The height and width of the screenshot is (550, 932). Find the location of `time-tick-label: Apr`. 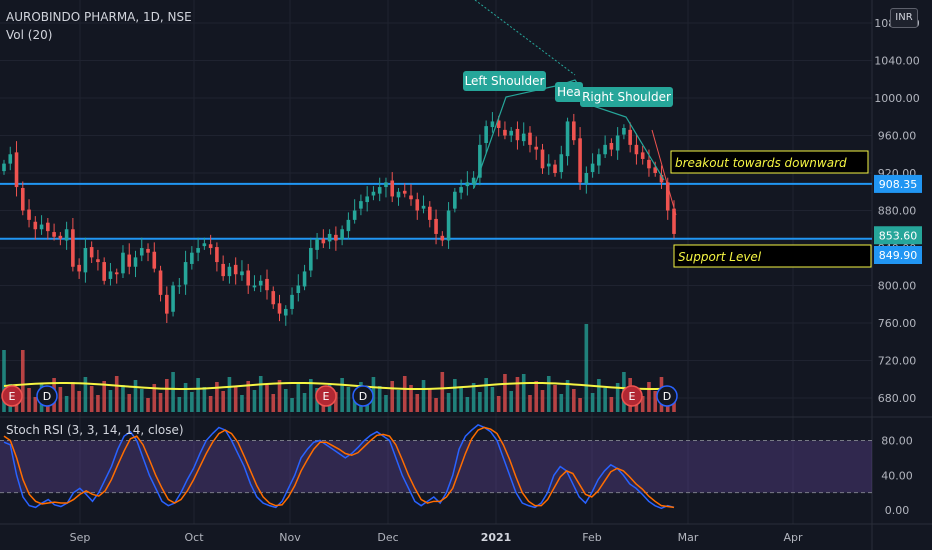

time-tick-label: Apr is located at coordinates (793, 537).